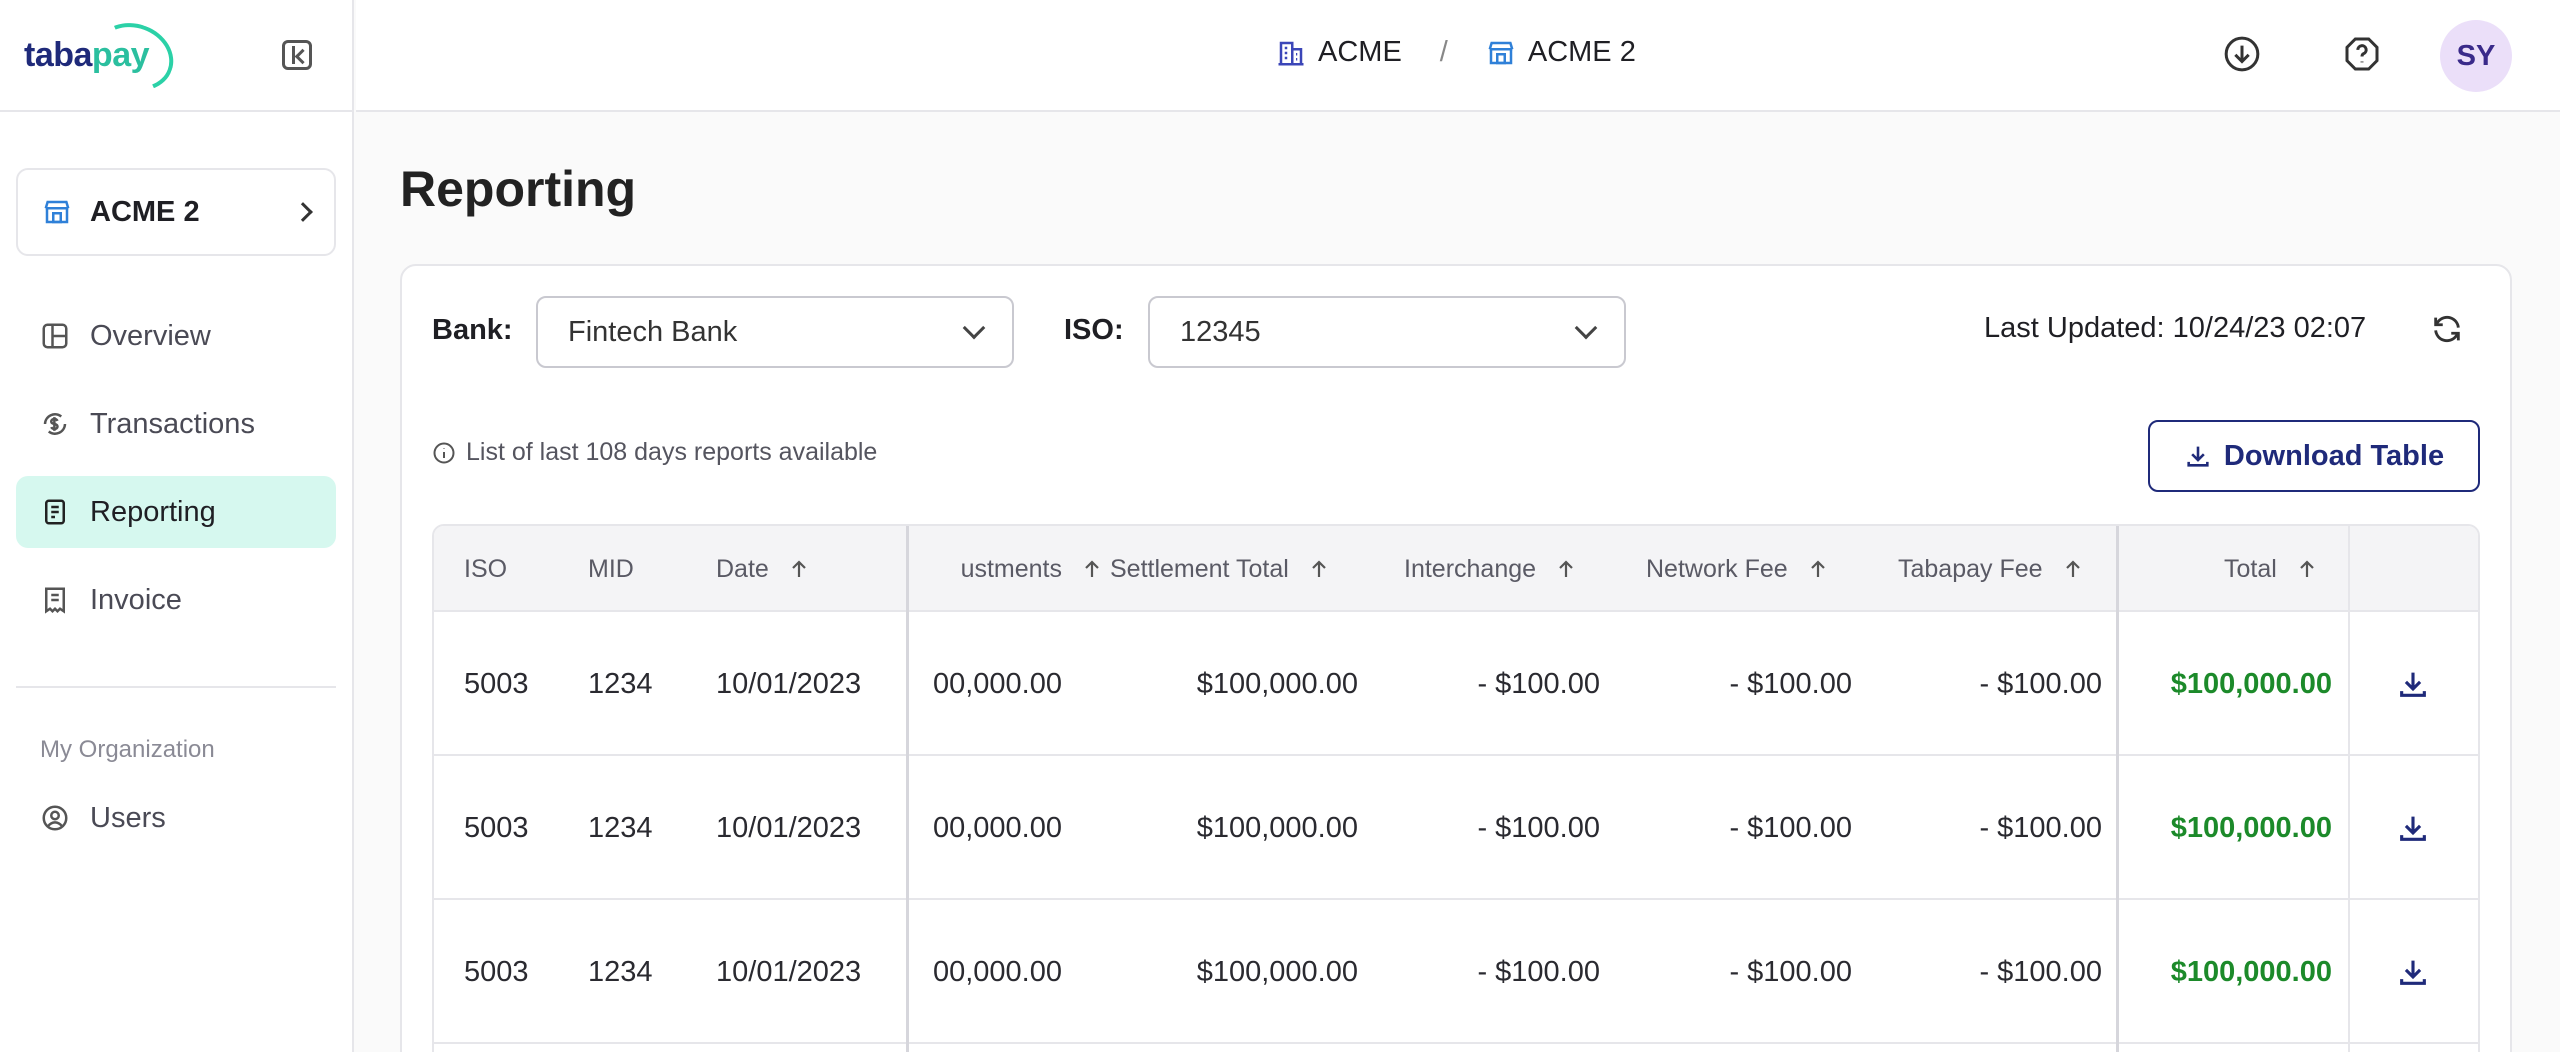 The height and width of the screenshot is (1052, 2560). I want to click on main-nav: Overview Transactions Reporting Invoice, so click(176, 476).